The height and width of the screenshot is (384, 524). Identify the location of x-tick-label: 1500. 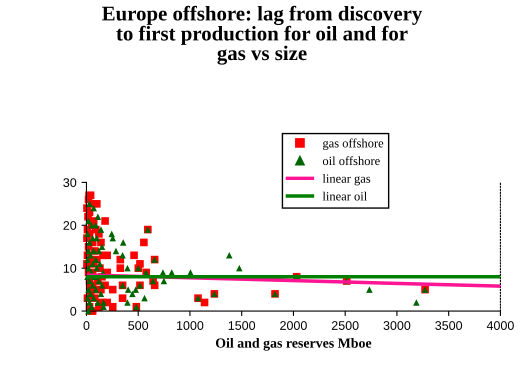
(242, 325).